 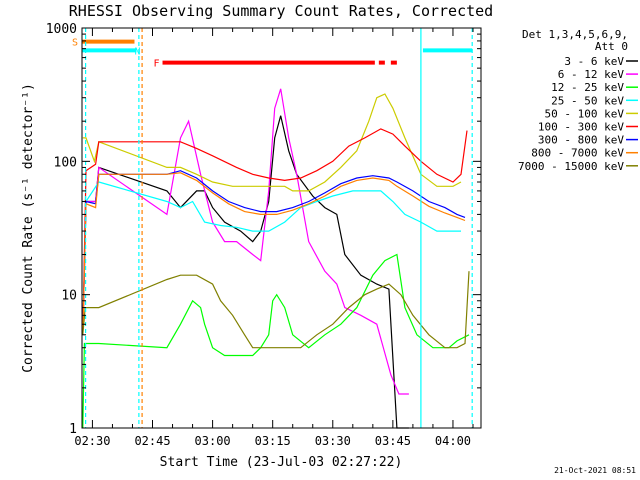 What do you see at coordinates (595, 470) in the screenshot?
I see `timestamp: 21-Oct-2021 08:51` at bounding box center [595, 470].